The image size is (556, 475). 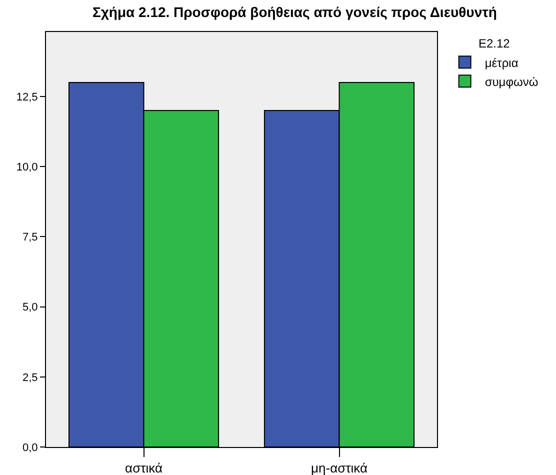 I want to click on legend-label: μέτρια, so click(x=501, y=63).